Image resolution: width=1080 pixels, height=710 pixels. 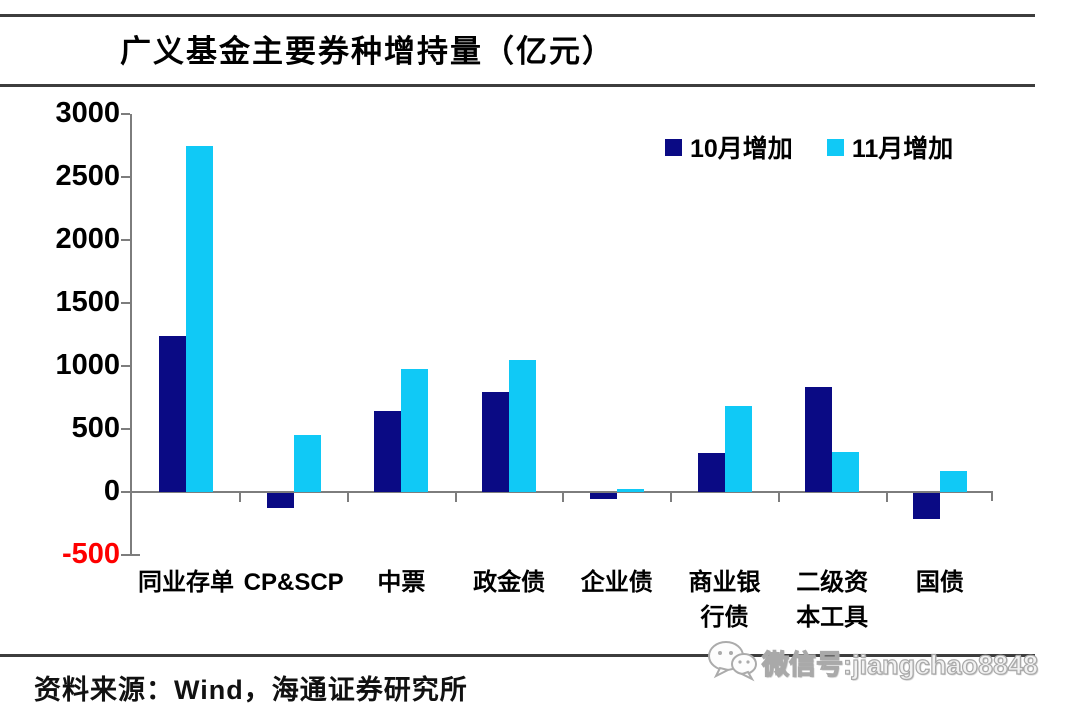 What do you see at coordinates (87, 112) in the screenshot?
I see `y-axis-tick-label: 3000` at bounding box center [87, 112].